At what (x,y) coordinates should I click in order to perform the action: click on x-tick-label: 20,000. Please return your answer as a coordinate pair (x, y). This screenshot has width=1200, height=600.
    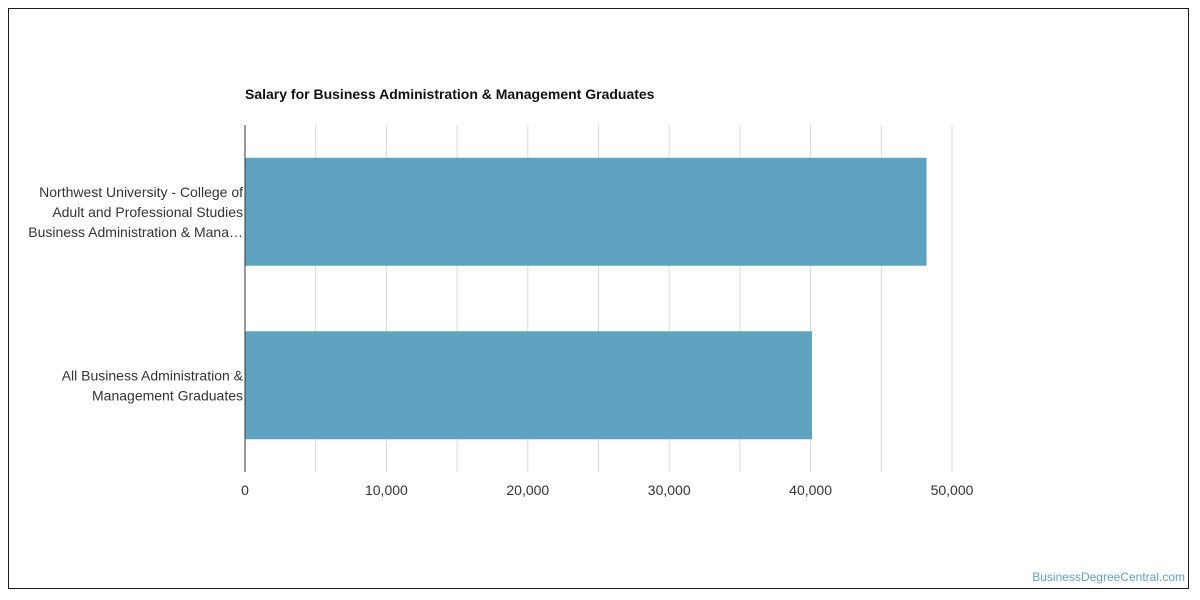
    Looking at the image, I should click on (527, 490).